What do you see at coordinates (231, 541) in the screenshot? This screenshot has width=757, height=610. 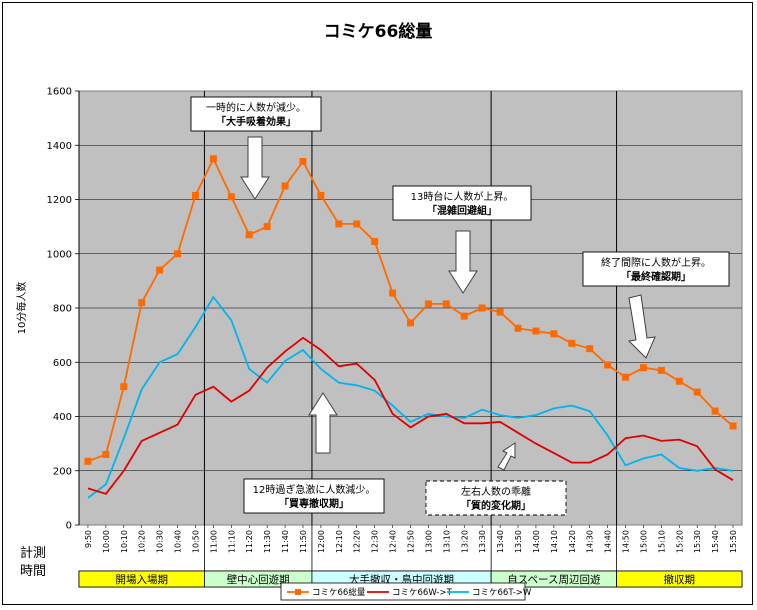 I see `x-tick-label: 11:10` at bounding box center [231, 541].